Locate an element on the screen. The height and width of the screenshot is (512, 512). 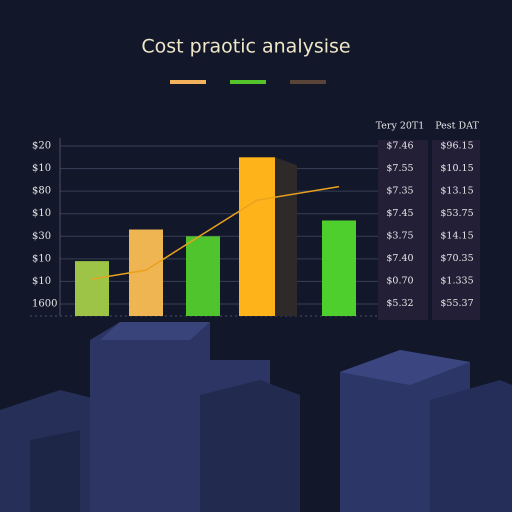
table-cell: $14.15 is located at coordinates (456, 236).